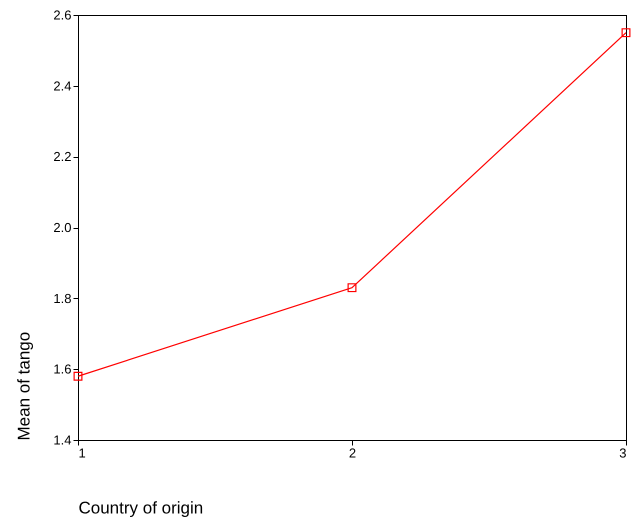 The image size is (631, 523). What do you see at coordinates (62, 440) in the screenshot?
I see `y-tick-label: 1.4` at bounding box center [62, 440].